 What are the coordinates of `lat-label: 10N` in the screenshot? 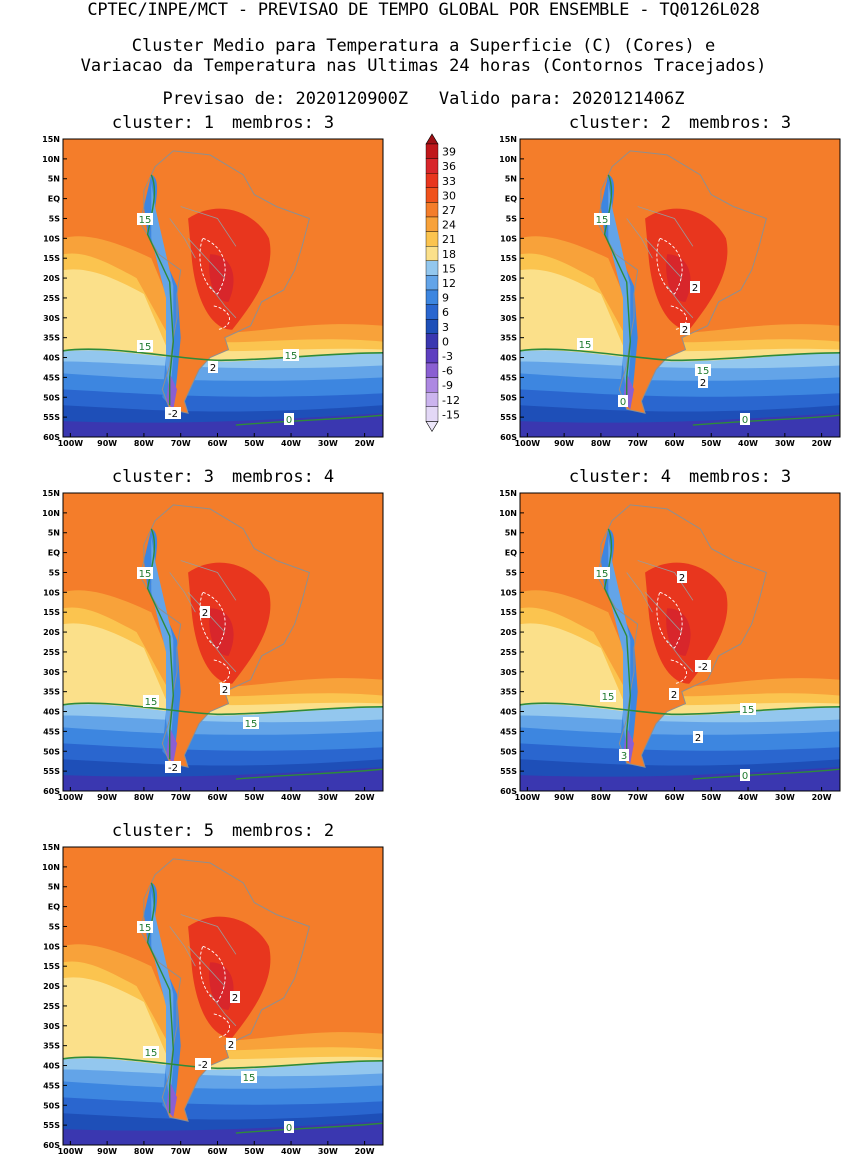 It's located at (508, 513).